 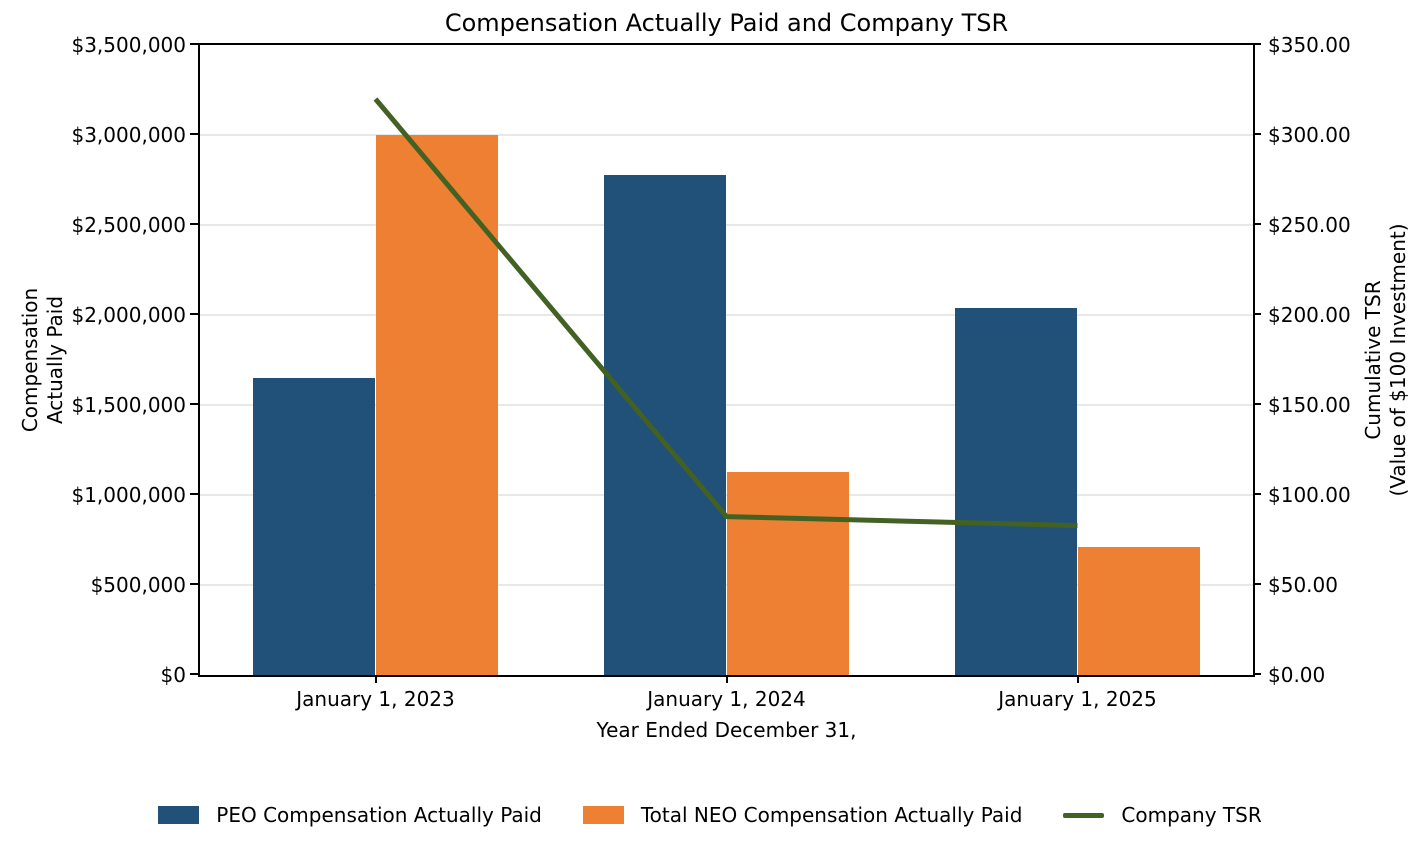 What do you see at coordinates (1077, 699) in the screenshot?
I see `x-axis-tick-label: January 1, 2025` at bounding box center [1077, 699].